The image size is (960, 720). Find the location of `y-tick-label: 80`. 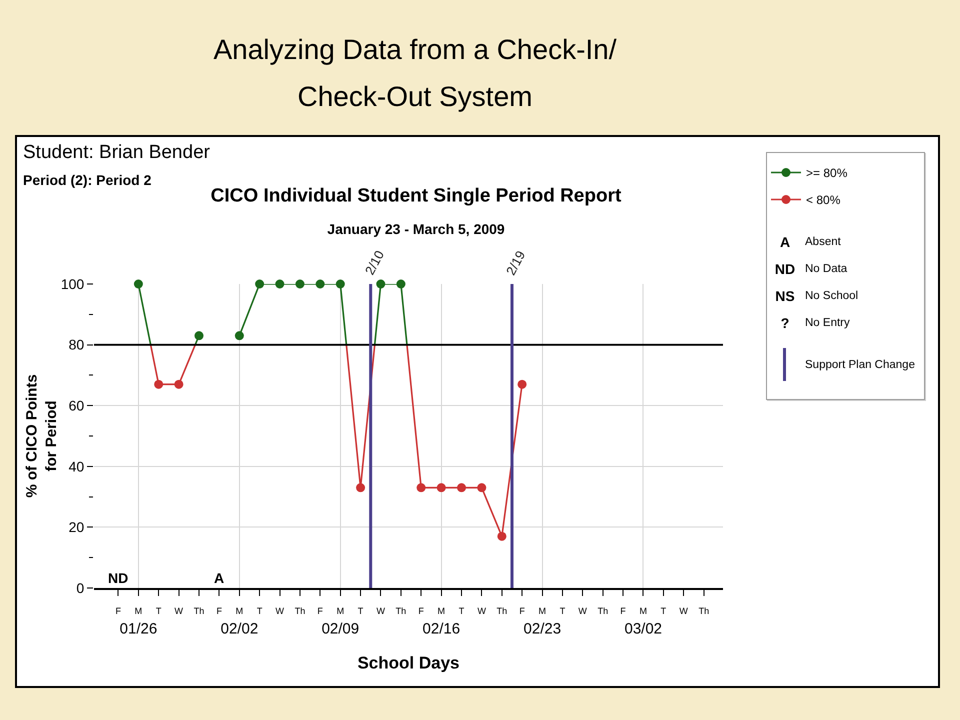

y-tick-label: 80 is located at coordinates (76, 344).